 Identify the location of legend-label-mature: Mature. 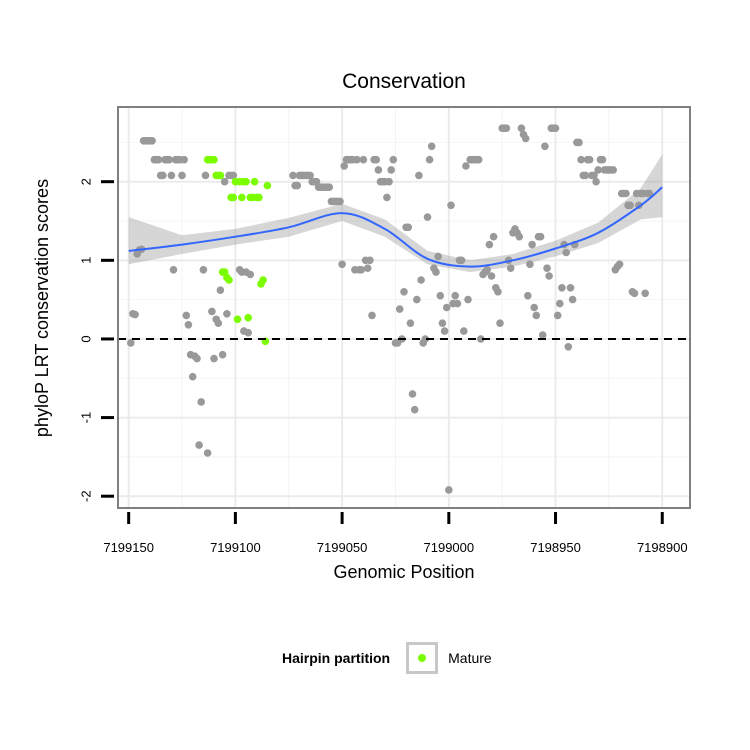
(470, 658).